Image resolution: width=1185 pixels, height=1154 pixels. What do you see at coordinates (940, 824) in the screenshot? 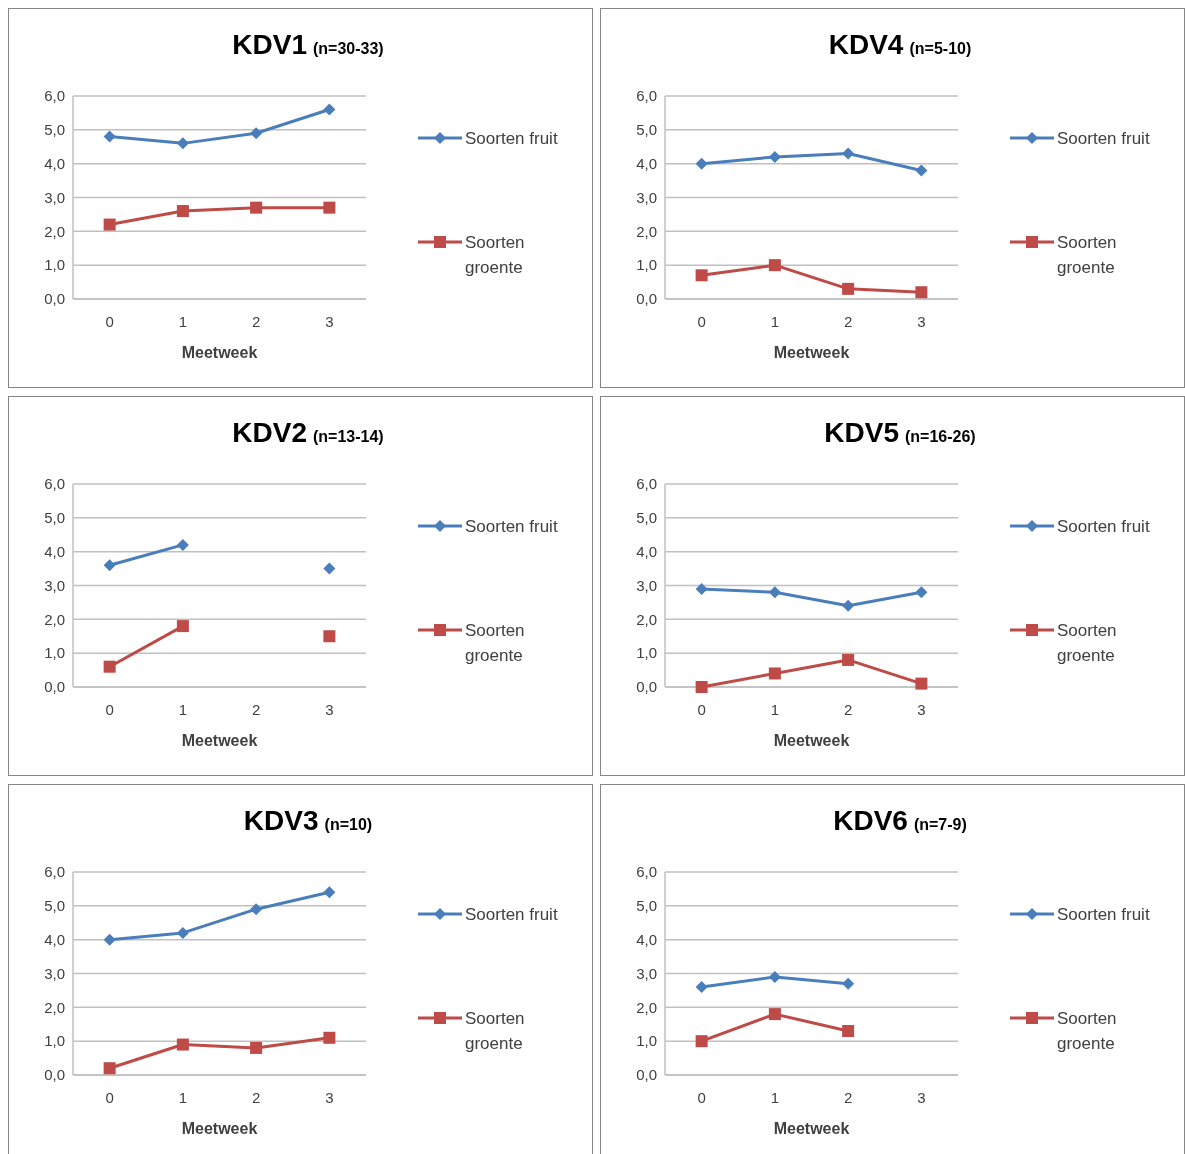
I see `chart-subtitle: (n=7-9)` at bounding box center [940, 824].